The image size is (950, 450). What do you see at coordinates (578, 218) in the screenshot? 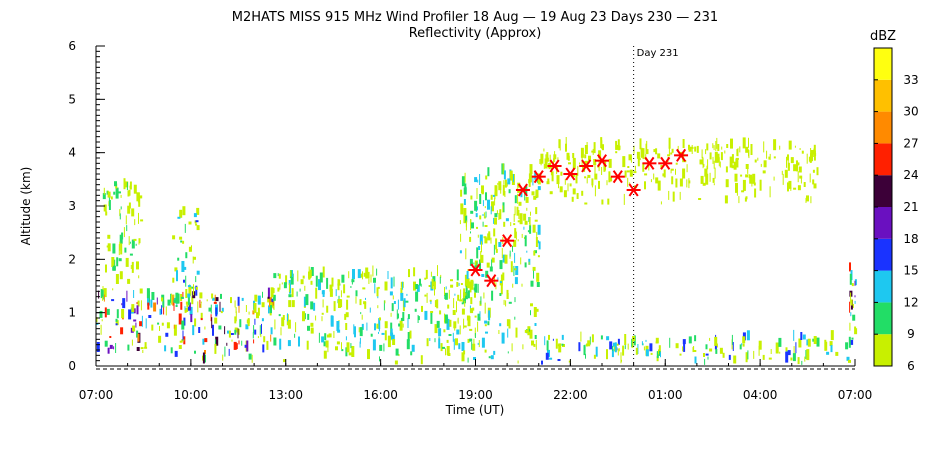
I see `bl-height-markers` at bounding box center [578, 218].